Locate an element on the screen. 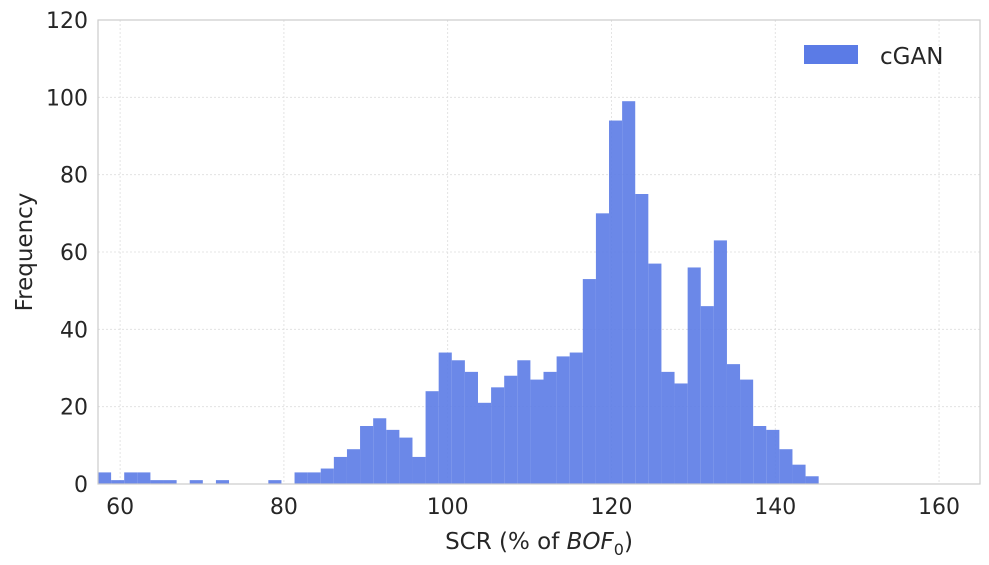  x-tick-label: 140 is located at coordinates (775, 507).